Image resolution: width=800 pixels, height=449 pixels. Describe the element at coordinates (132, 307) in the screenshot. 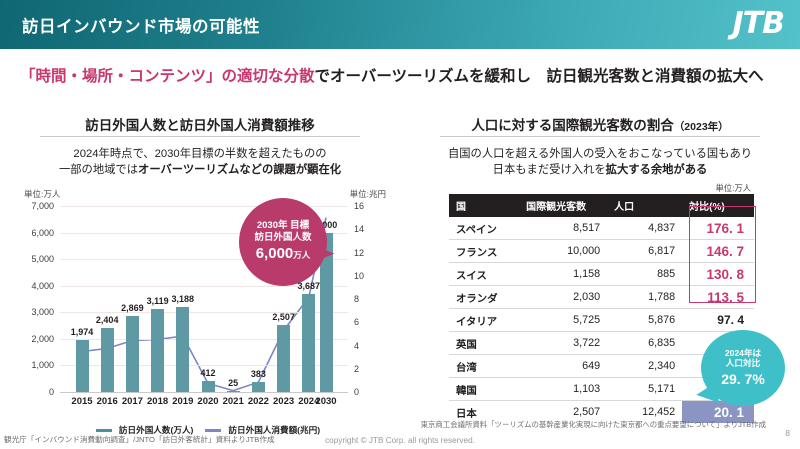

I see `bar-value-label: 2,869` at that location.